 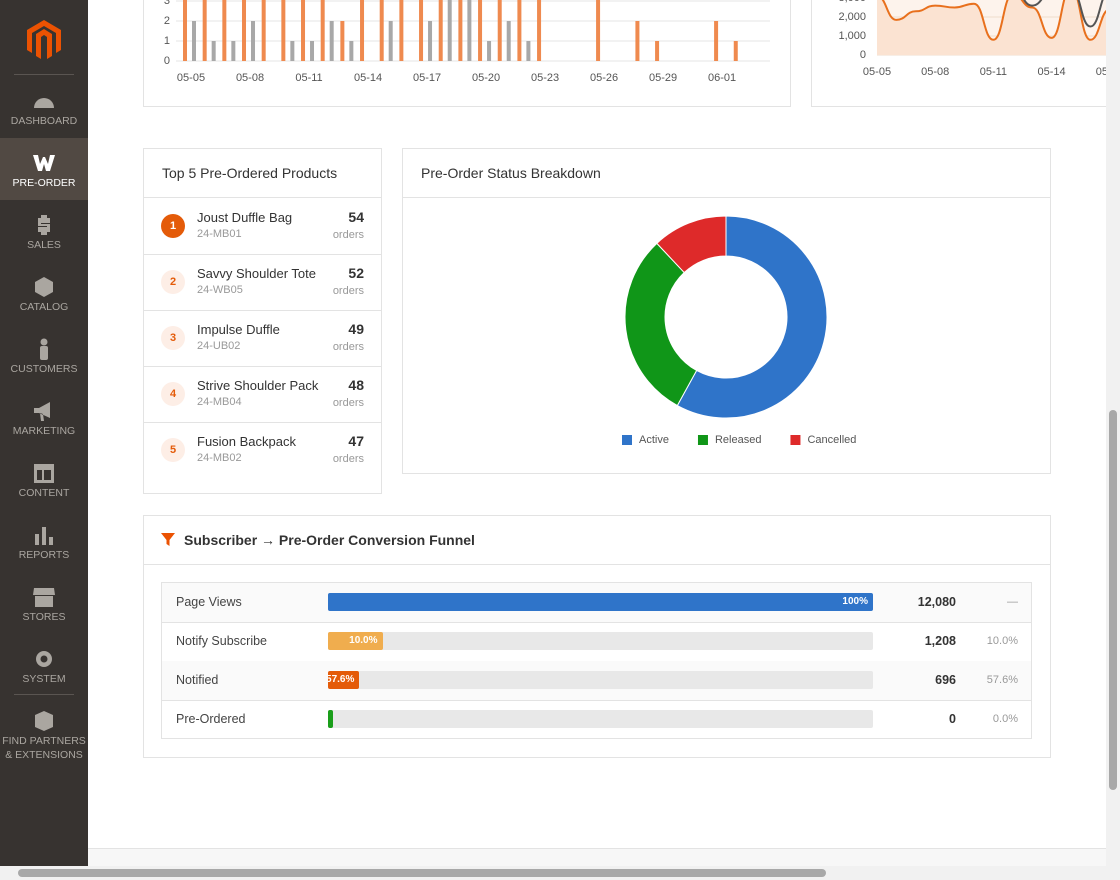 I want to click on stage-rate: —, so click(x=1012, y=602).